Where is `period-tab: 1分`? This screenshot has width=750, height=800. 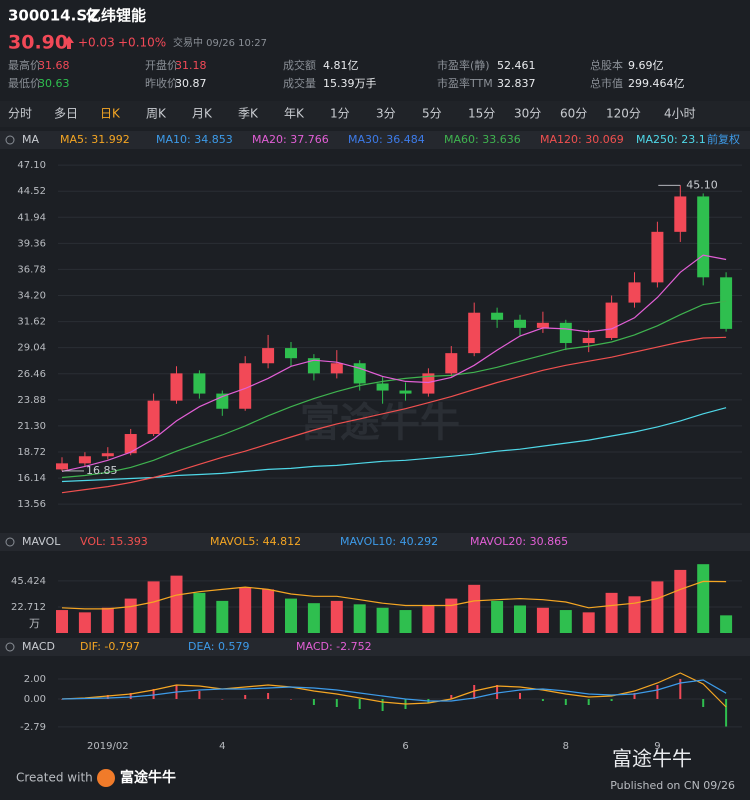 period-tab: 1分 is located at coordinates (340, 114).